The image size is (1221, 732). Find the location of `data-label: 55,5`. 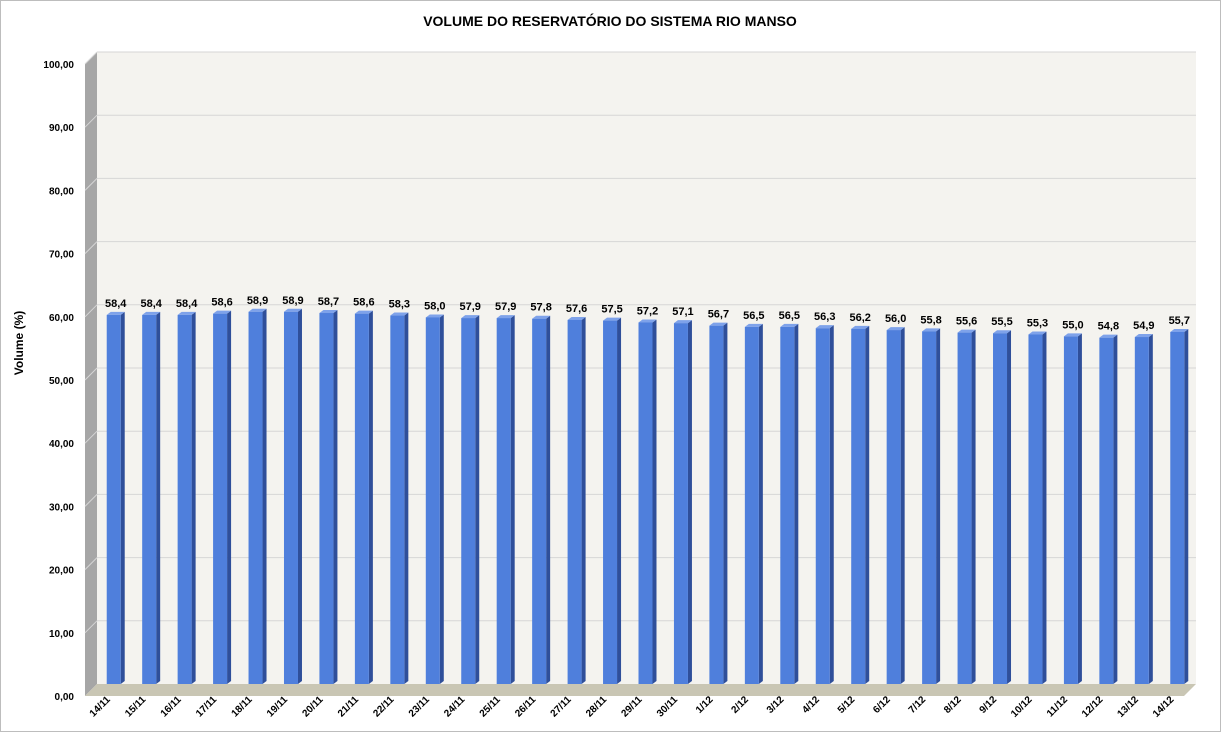

data-label: 55,5 is located at coordinates (1001, 322).